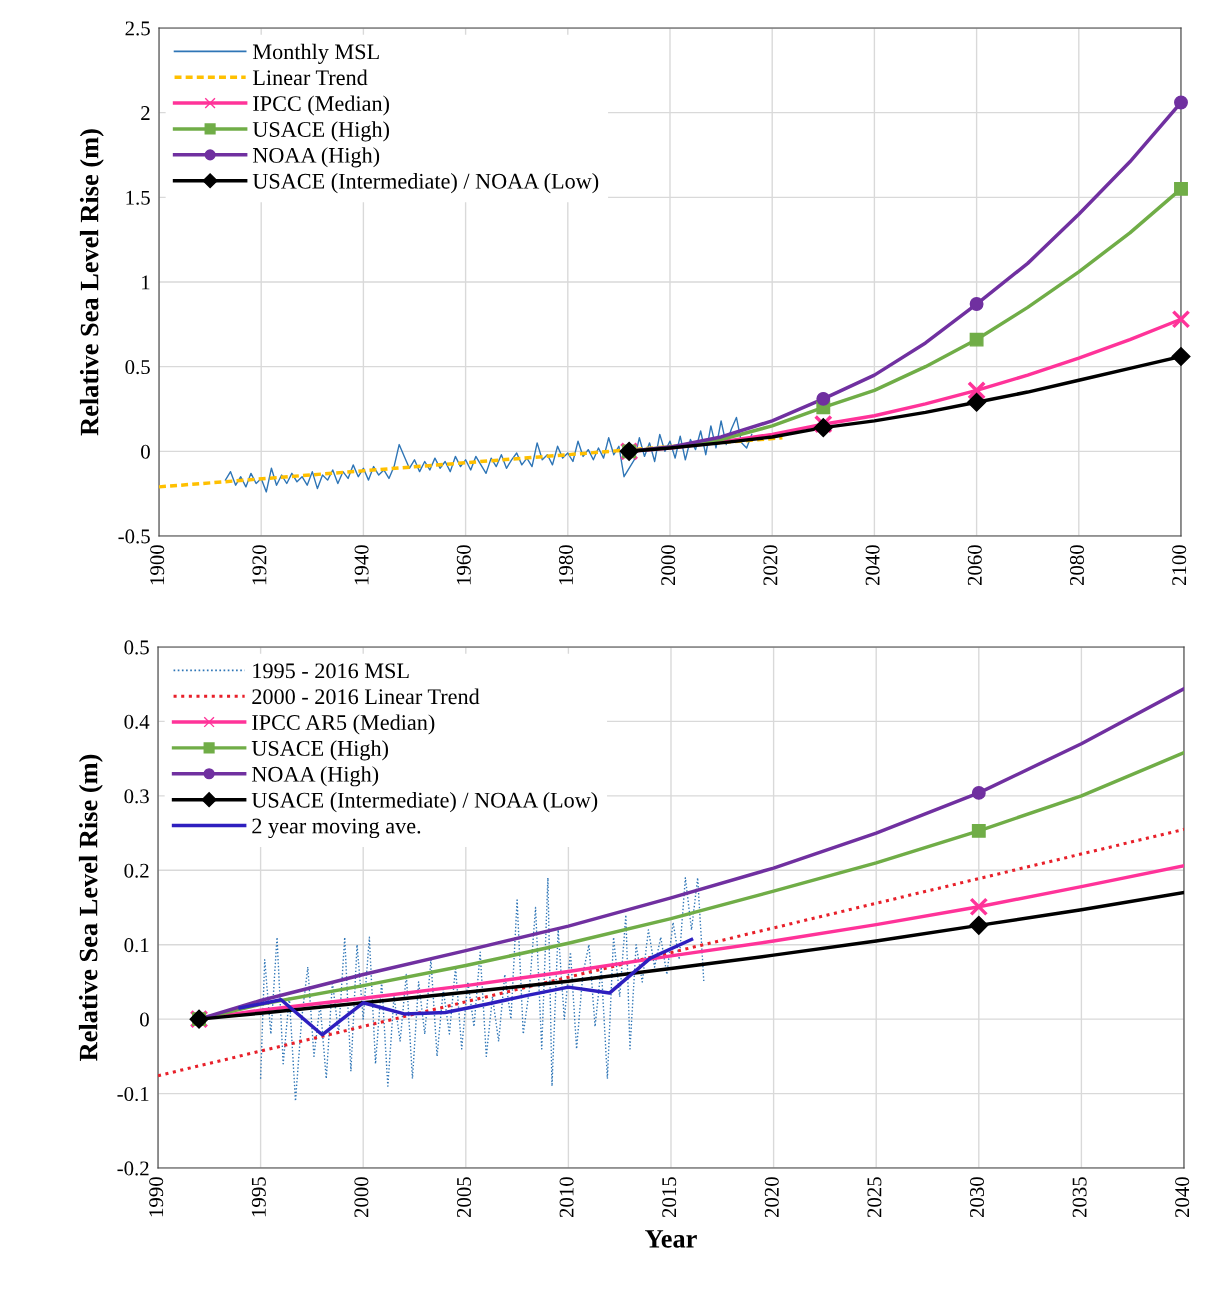 This screenshot has width=1205, height=1296. I want to click on y-tick-label: 2.5, so click(137, 28).